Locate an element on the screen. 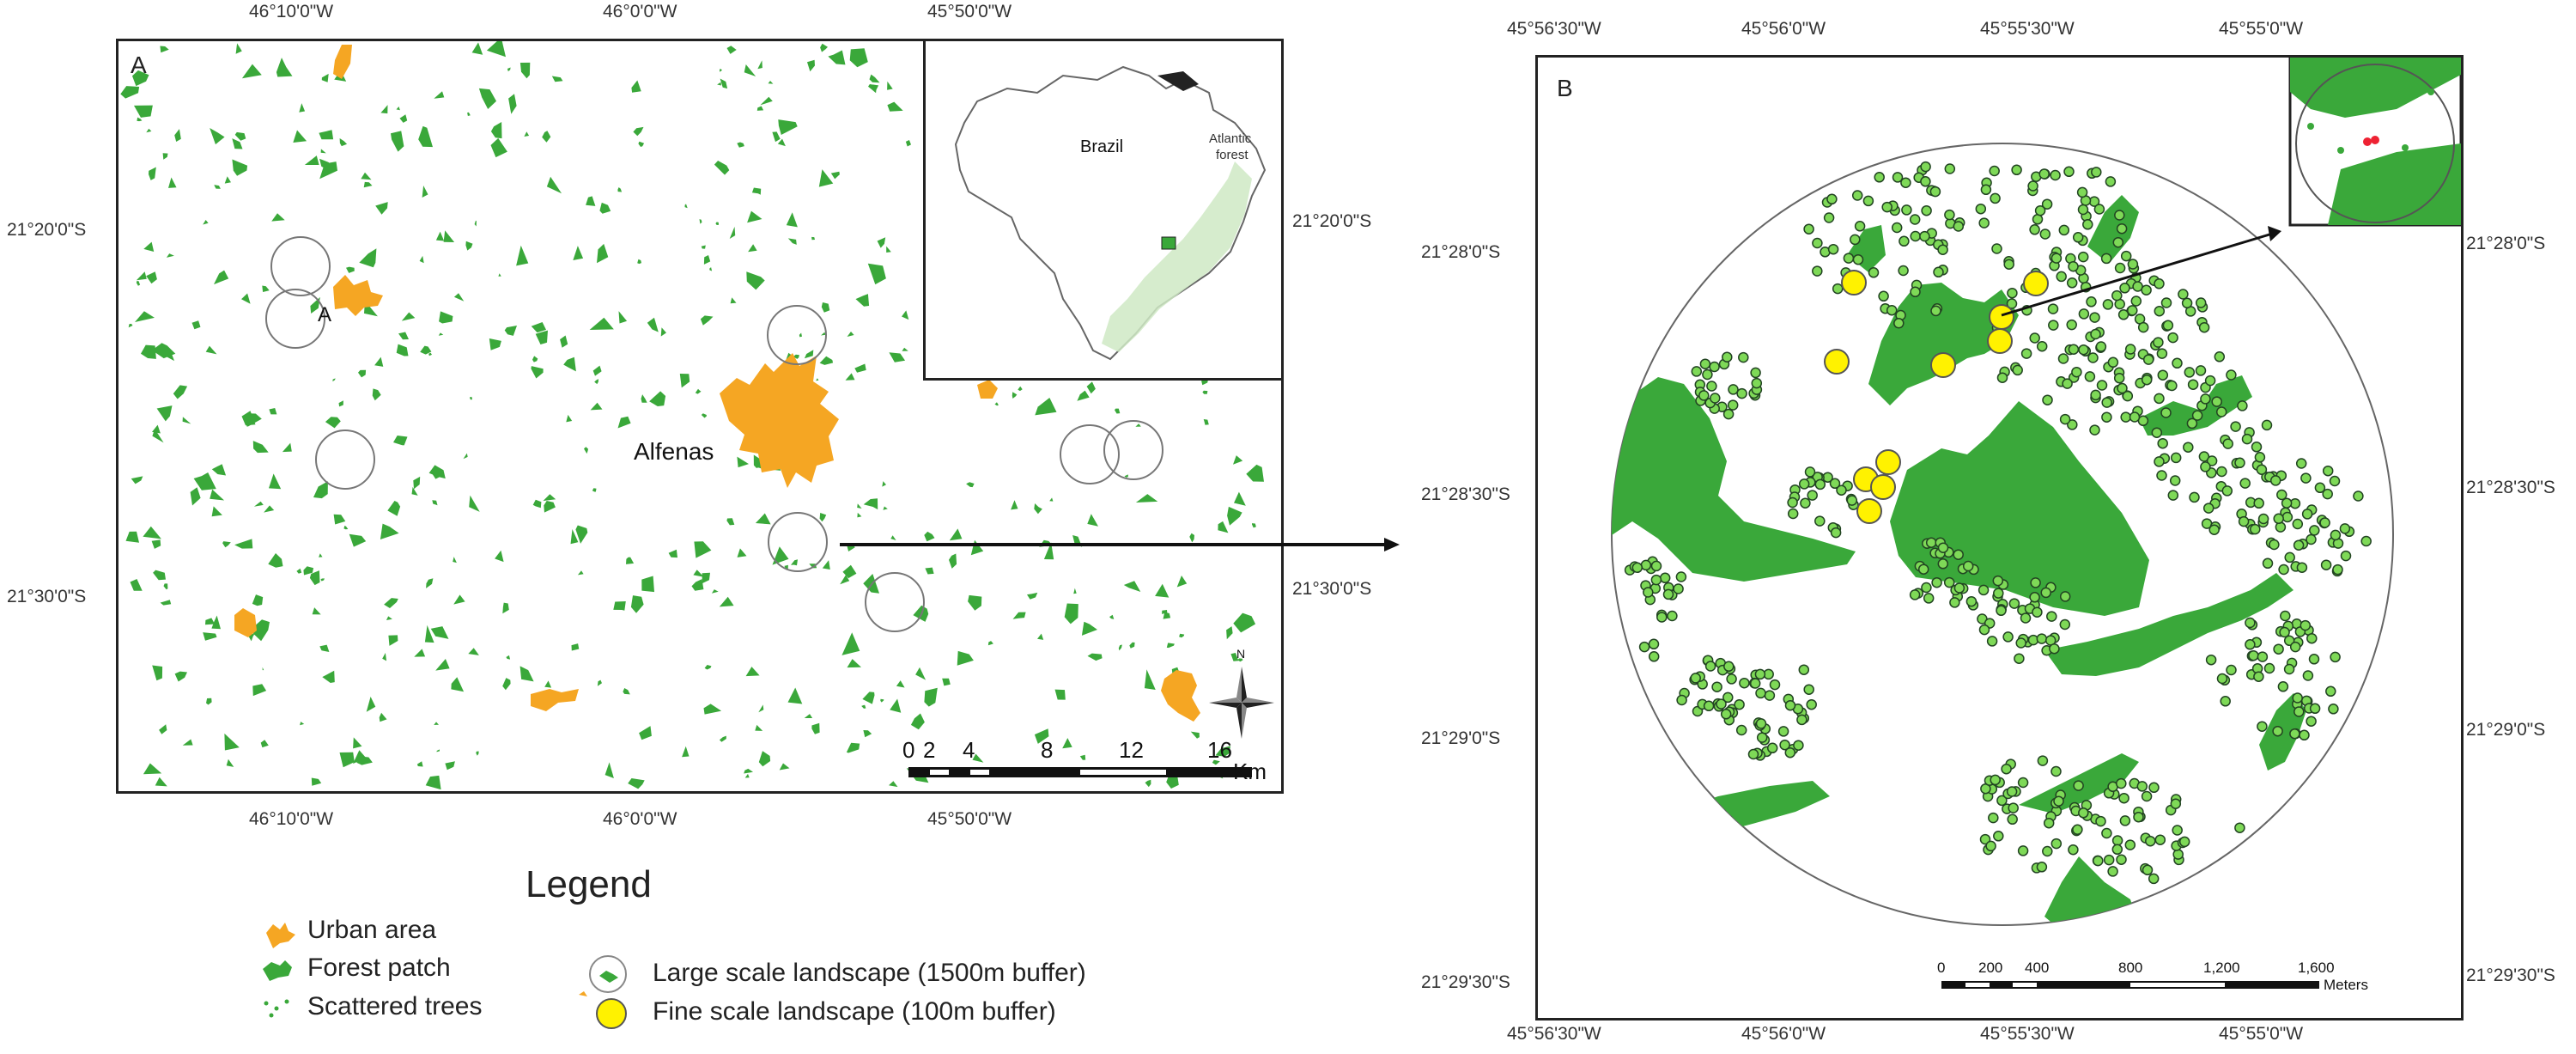 The width and height of the screenshot is (2576, 1054). legend-fine-buffer-icon is located at coordinates (611, 1013).